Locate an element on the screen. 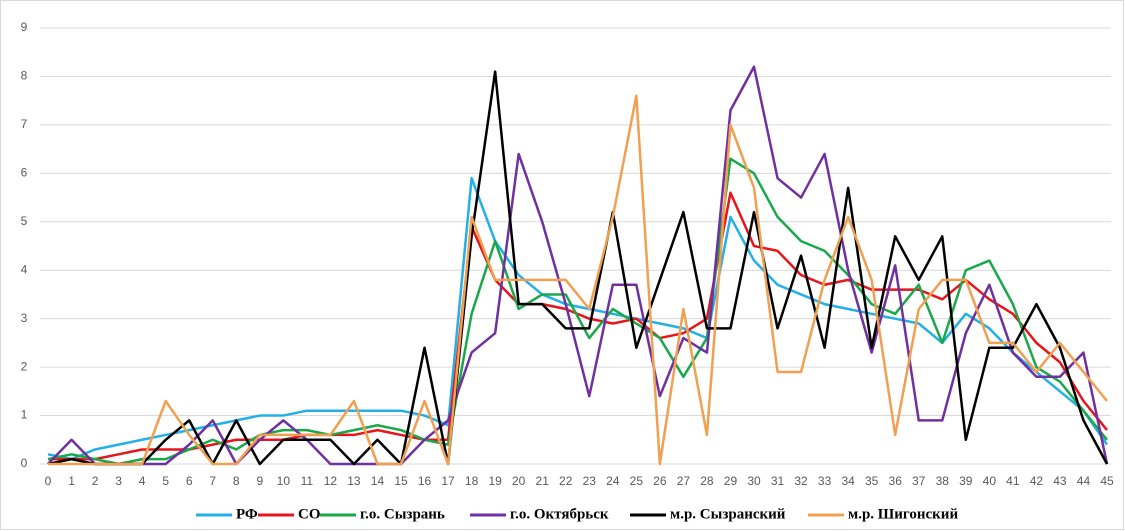 The image size is (1125, 531). x-tick-label: 7 is located at coordinates (212, 481).